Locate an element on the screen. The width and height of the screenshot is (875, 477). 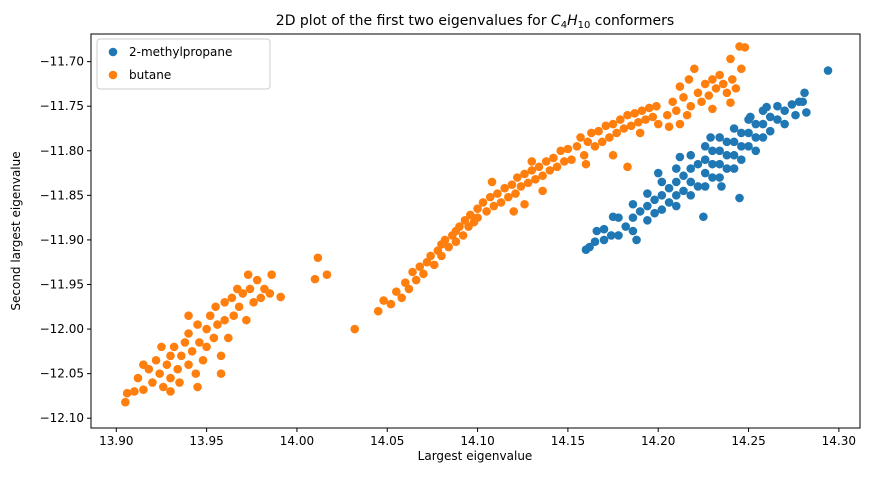
y-tick-label: −12.00 is located at coordinates (62, 329).